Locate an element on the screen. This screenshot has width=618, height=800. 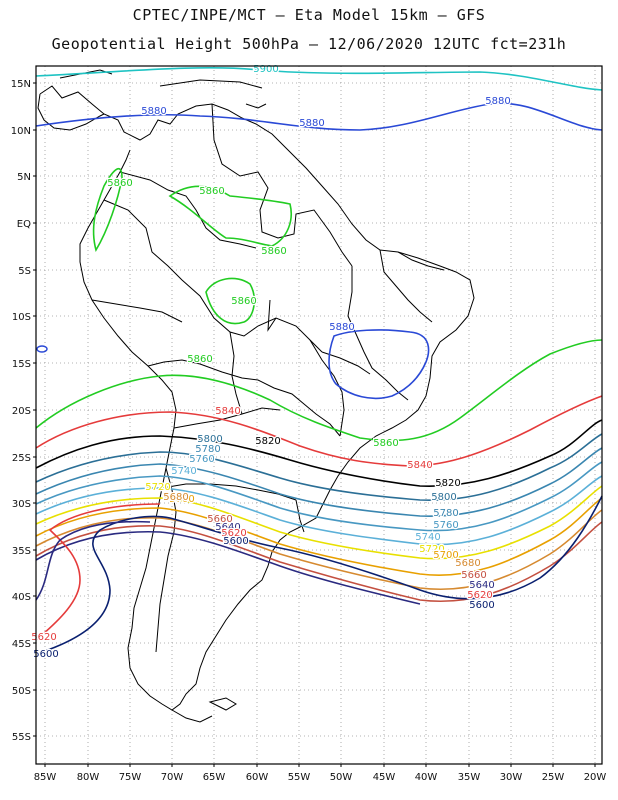
map-title-line1: CPTEC/INPE/MCT – Eta Model 15km – GFS is located at coordinates (309, 15).